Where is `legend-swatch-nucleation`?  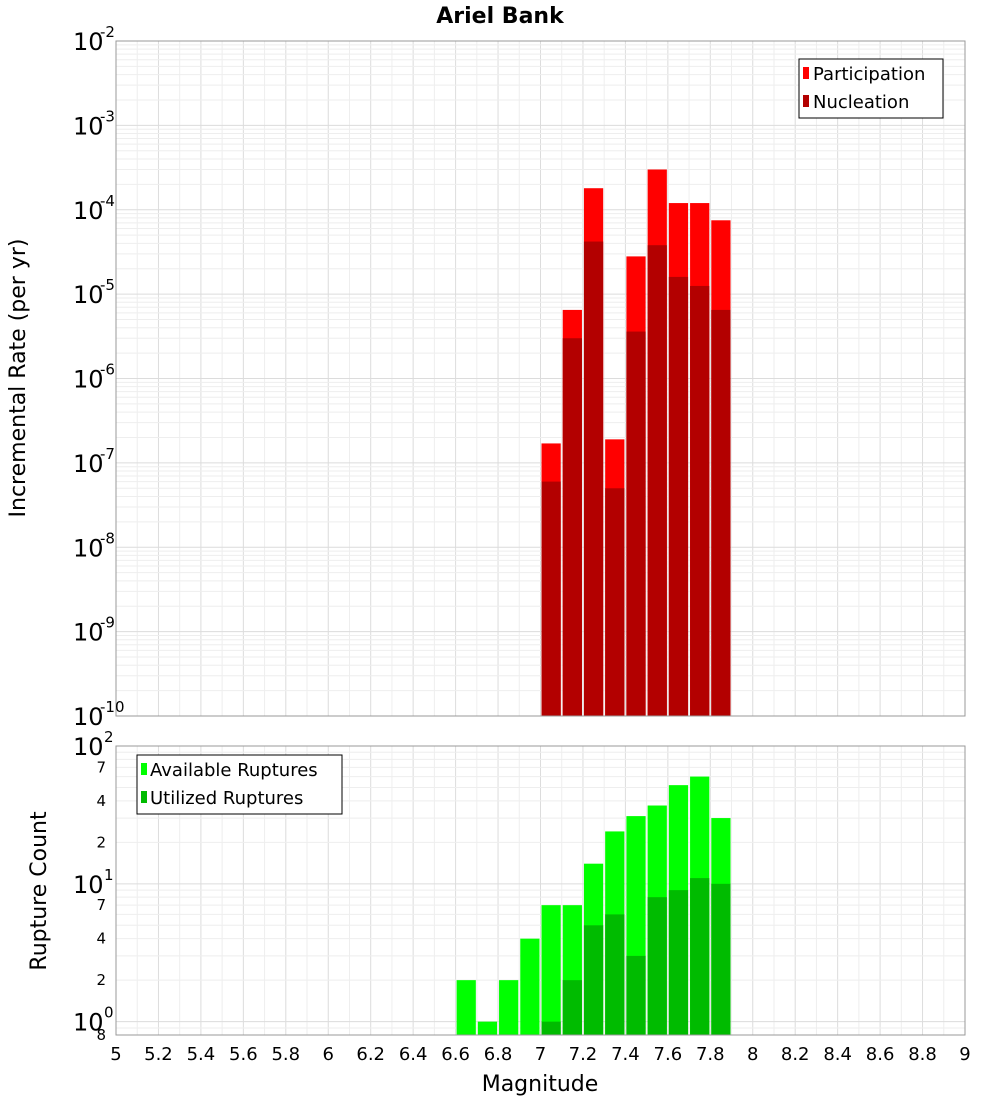
legend-swatch-nucleation is located at coordinates (806, 101).